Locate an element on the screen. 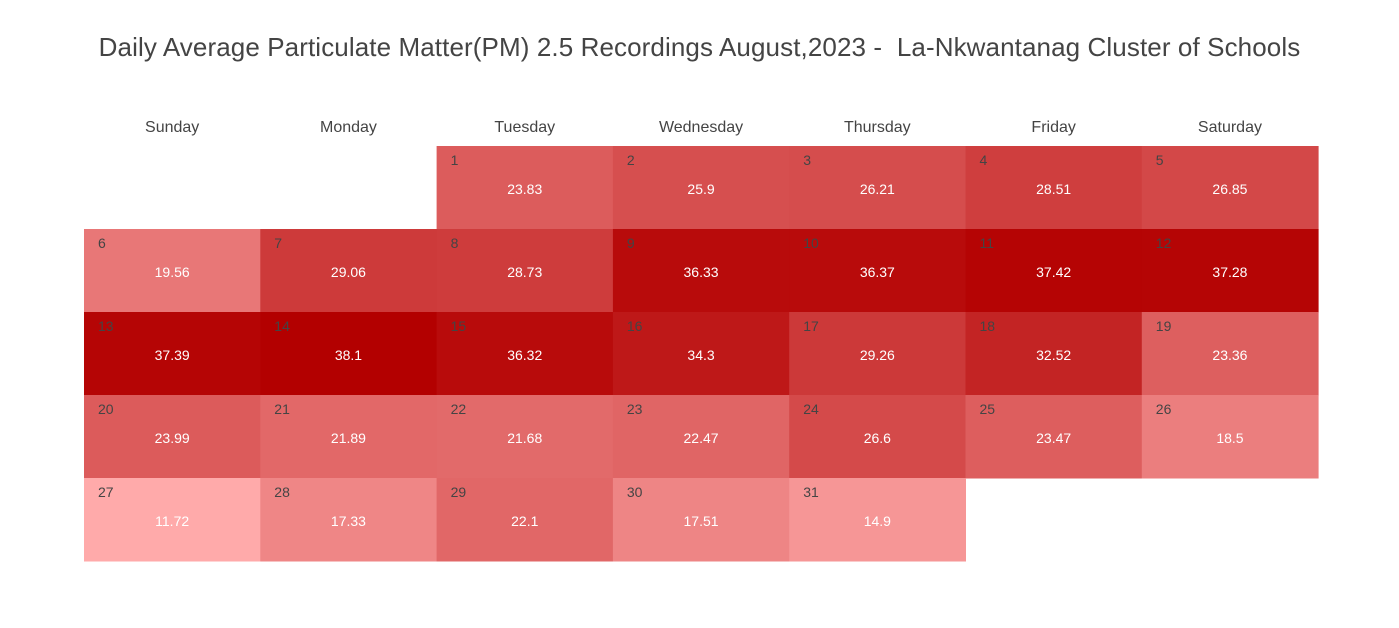 The image size is (1399, 628). day-value: 32.52 is located at coordinates (1053, 355).